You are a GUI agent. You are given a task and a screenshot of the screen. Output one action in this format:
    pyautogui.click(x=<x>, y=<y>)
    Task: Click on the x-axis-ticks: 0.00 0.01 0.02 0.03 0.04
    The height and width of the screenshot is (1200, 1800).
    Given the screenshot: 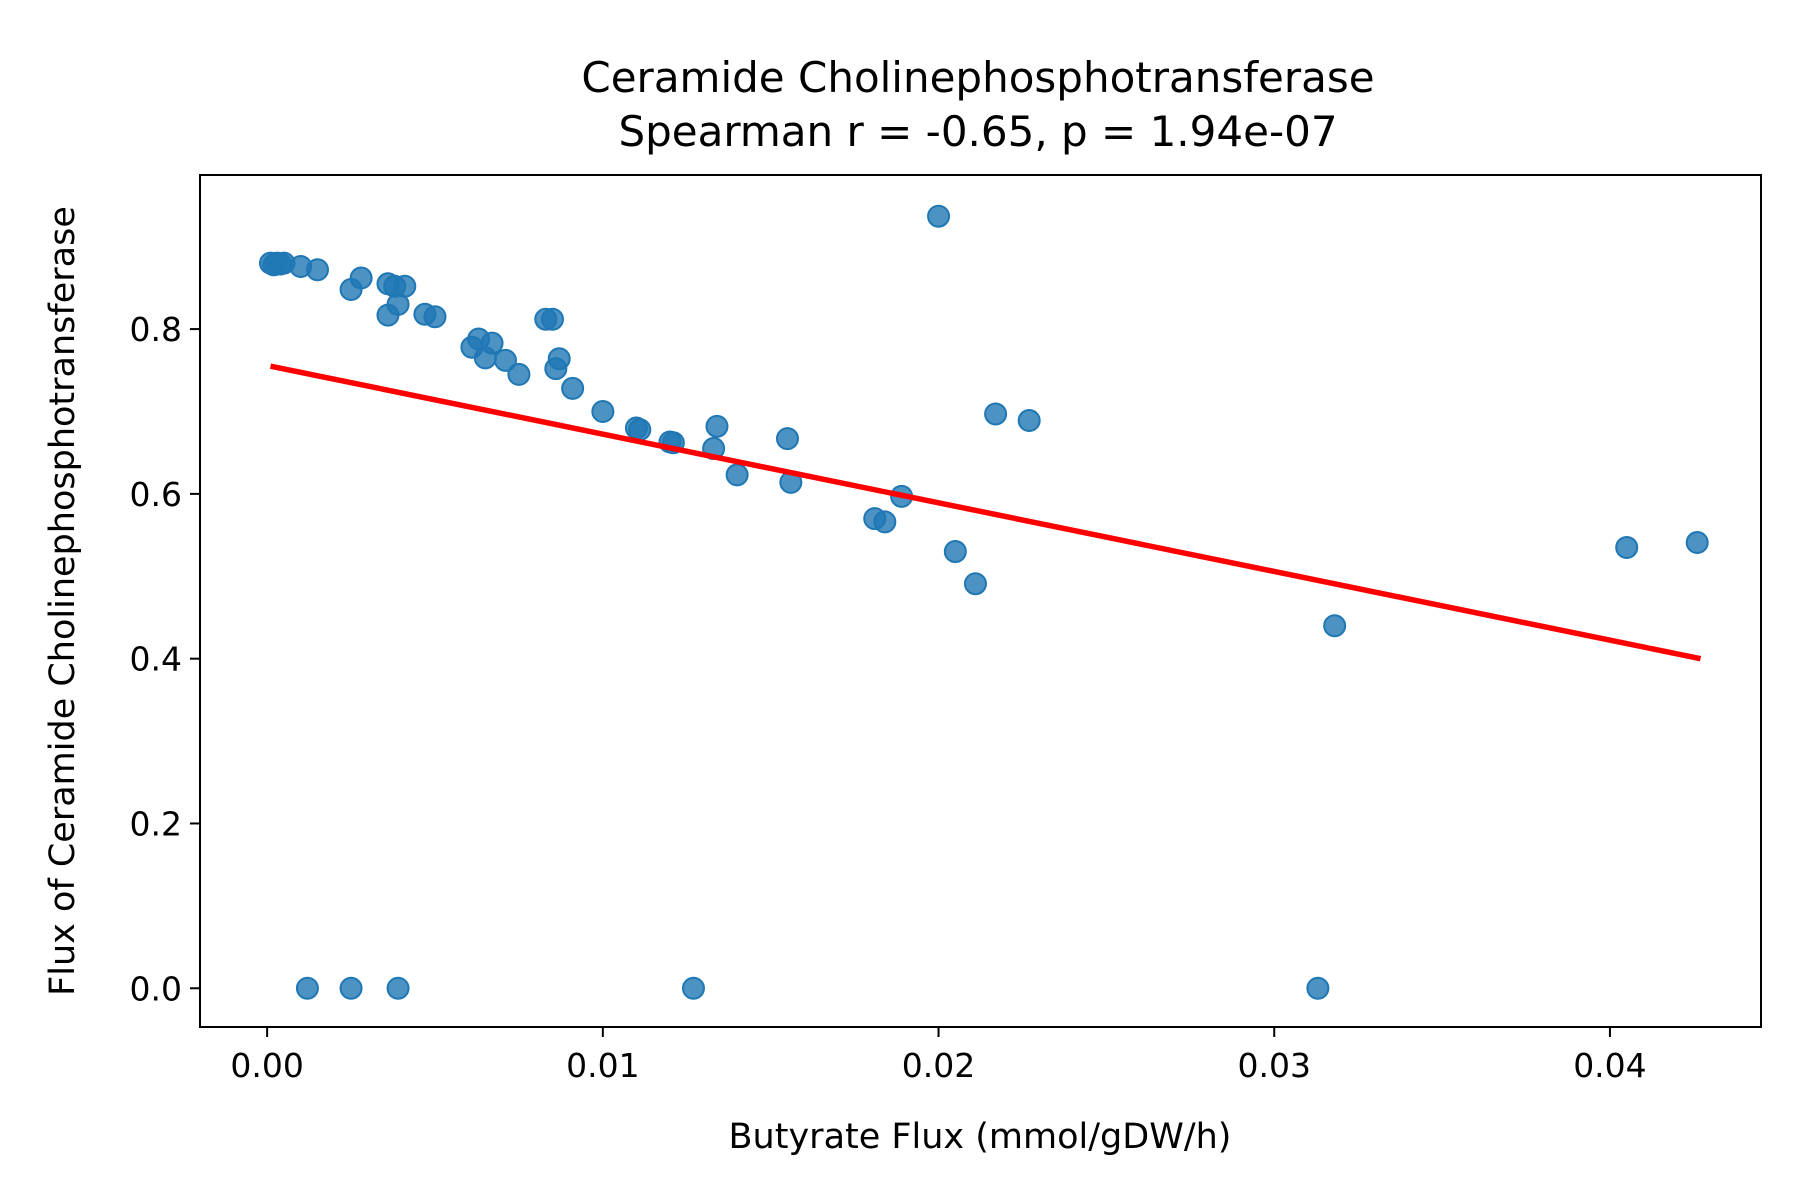 What is the action you would take?
    pyautogui.click(x=938, y=1056)
    